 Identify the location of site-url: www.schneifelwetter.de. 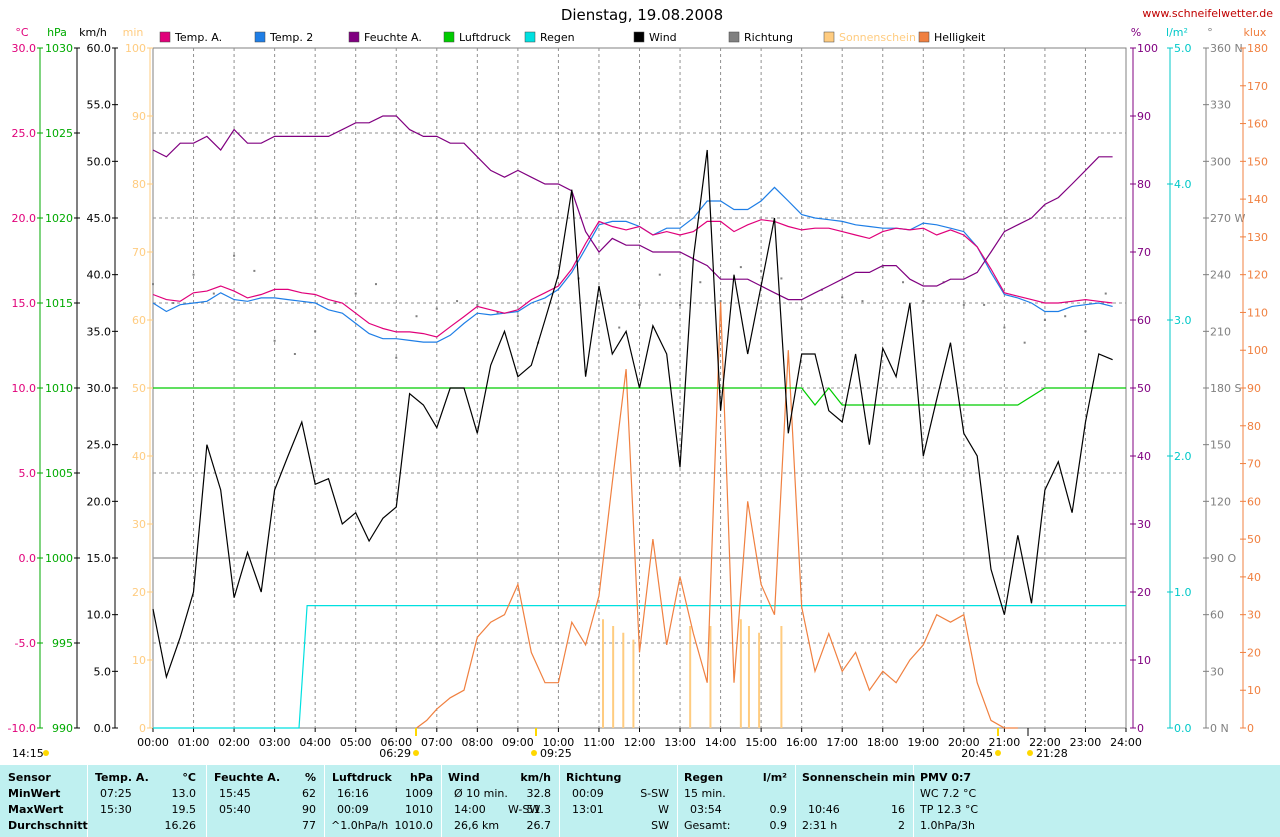
(1207, 13).